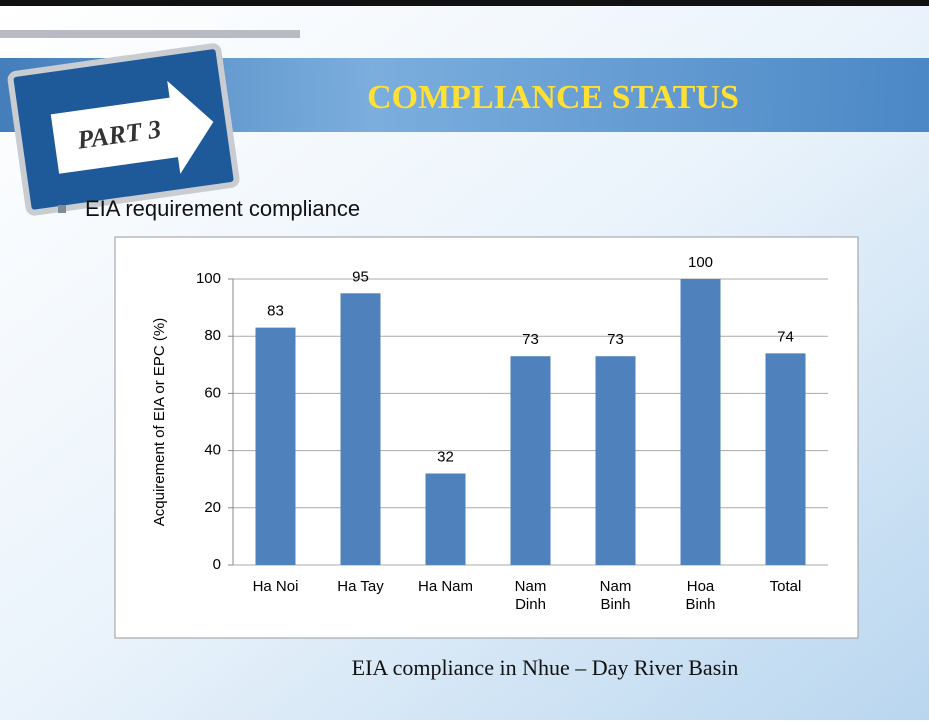  I want to click on bullet-marker, so click(62, 209).